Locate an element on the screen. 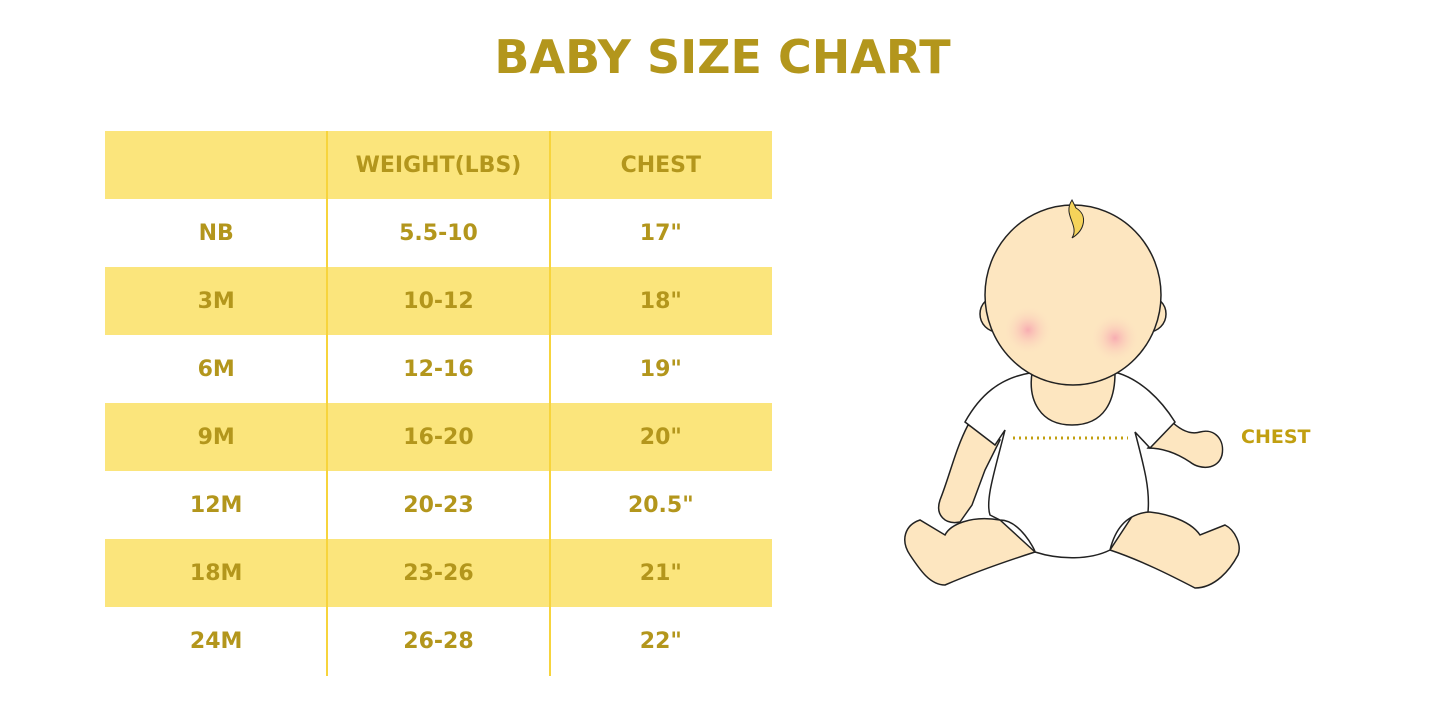 The width and height of the screenshot is (1445, 723). table-cell: 6M is located at coordinates (216, 369).